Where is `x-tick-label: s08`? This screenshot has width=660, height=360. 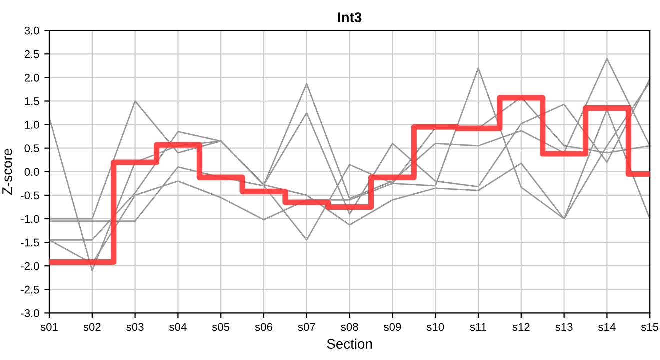
x-tick-label: s08 is located at coordinates (349, 327).